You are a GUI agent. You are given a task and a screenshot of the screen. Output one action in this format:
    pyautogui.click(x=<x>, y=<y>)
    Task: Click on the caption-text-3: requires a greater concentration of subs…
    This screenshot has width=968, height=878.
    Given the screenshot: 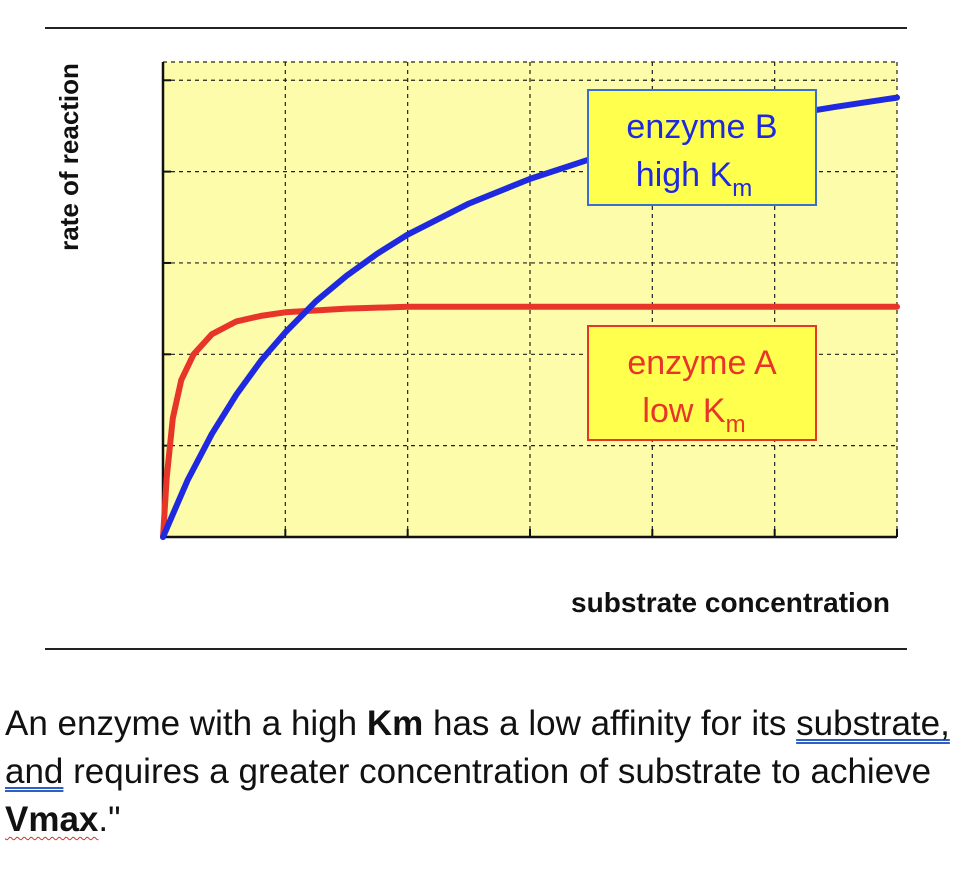 What is the action you would take?
    pyautogui.click(x=497, y=771)
    